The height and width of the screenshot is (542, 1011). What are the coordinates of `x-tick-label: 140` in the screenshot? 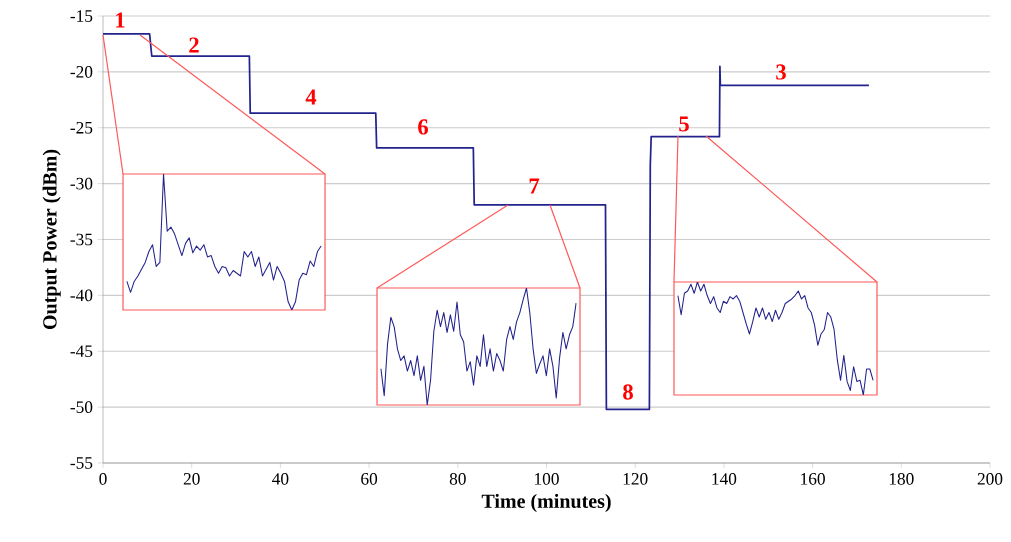 It's located at (724, 479).